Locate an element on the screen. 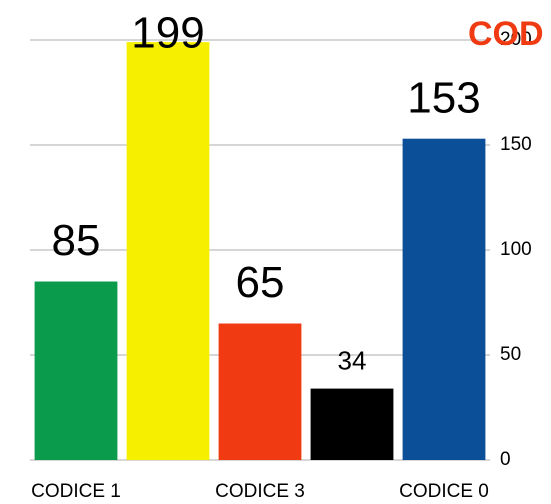 This screenshot has height=504, width=551. data-label: 34 is located at coordinates (352, 360).